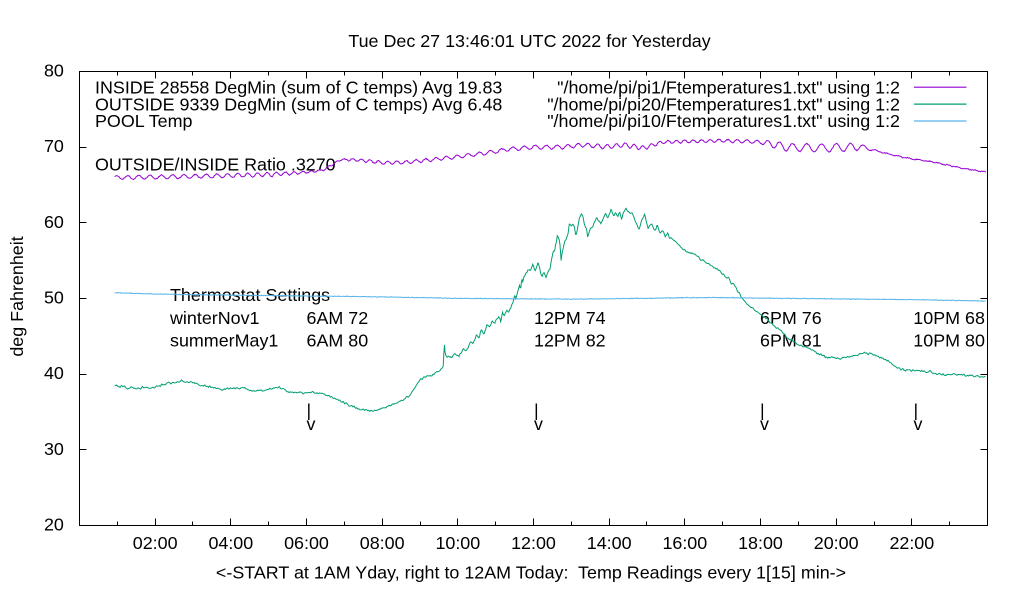 The height and width of the screenshot is (605, 1020). Describe the element at coordinates (54, 373) in the screenshot. I see `svg-text: 40` at that location.